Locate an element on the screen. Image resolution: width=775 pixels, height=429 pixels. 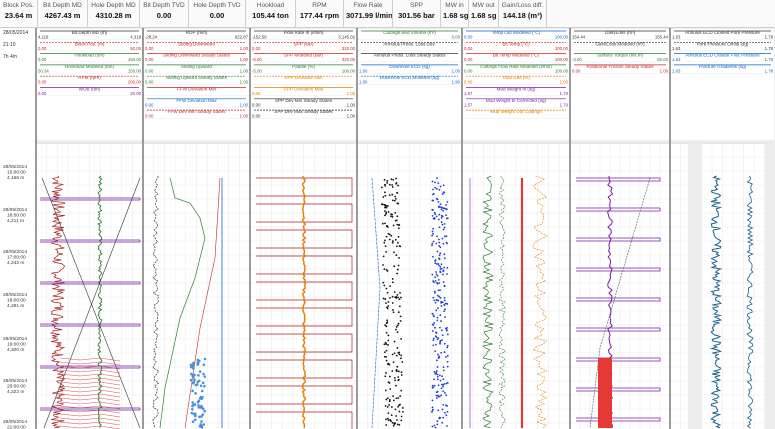
kpi-5: Hookload 105.44 ton is located at coordinates (271, 13).